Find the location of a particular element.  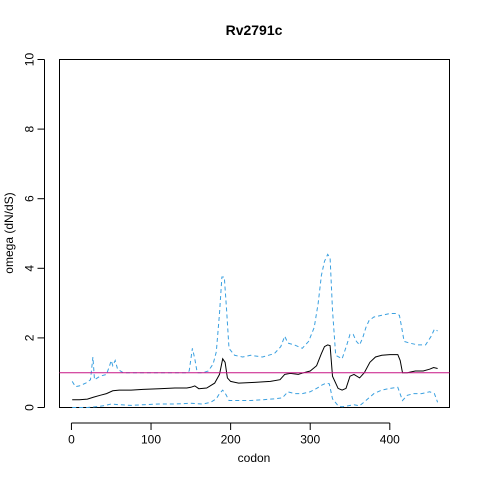

x-axis: 0 100 200 300 400 is located at coordinates (234, 434).